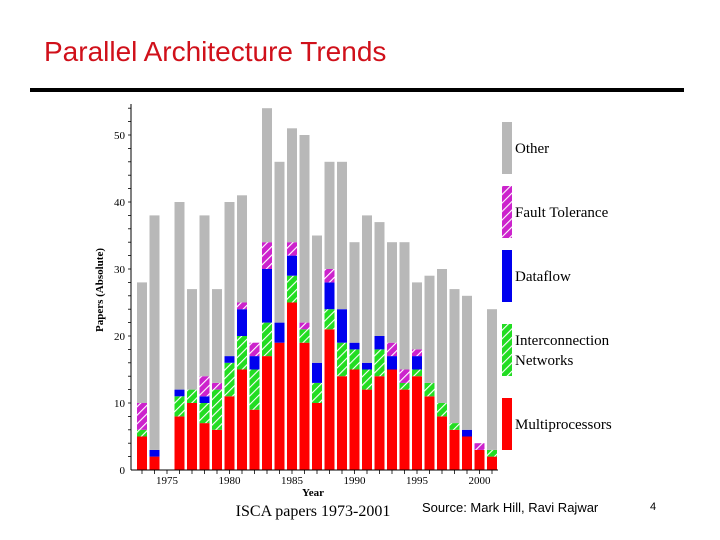  Describe the element at coordinates (217, 449) in the screenshot. I see `bar-1979-multiprocessors` at that location.